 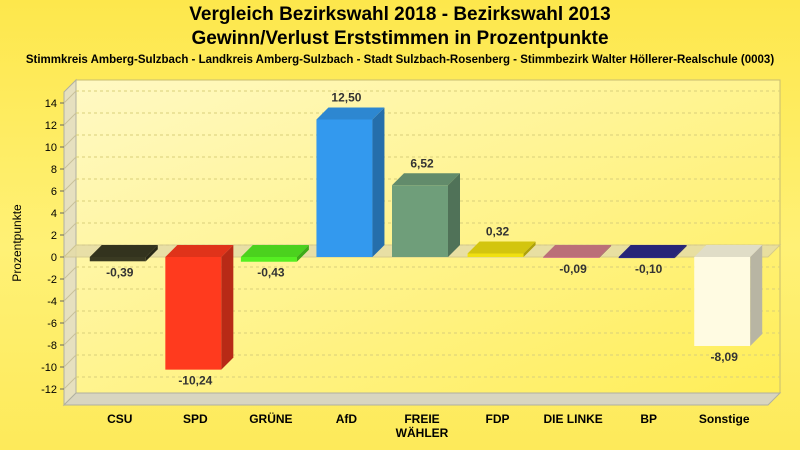 What do you see at coordinates (195, 419) in the screenshot?
I see `x-tick-label: SPD` at bounding box center [195, 419].